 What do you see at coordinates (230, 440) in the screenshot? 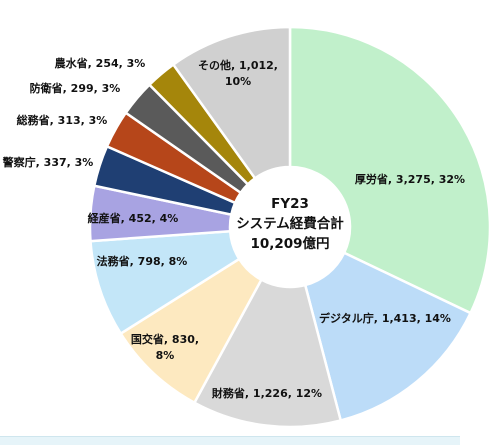
I see `bottom-panel-edge` at bounding box center [230, 440].